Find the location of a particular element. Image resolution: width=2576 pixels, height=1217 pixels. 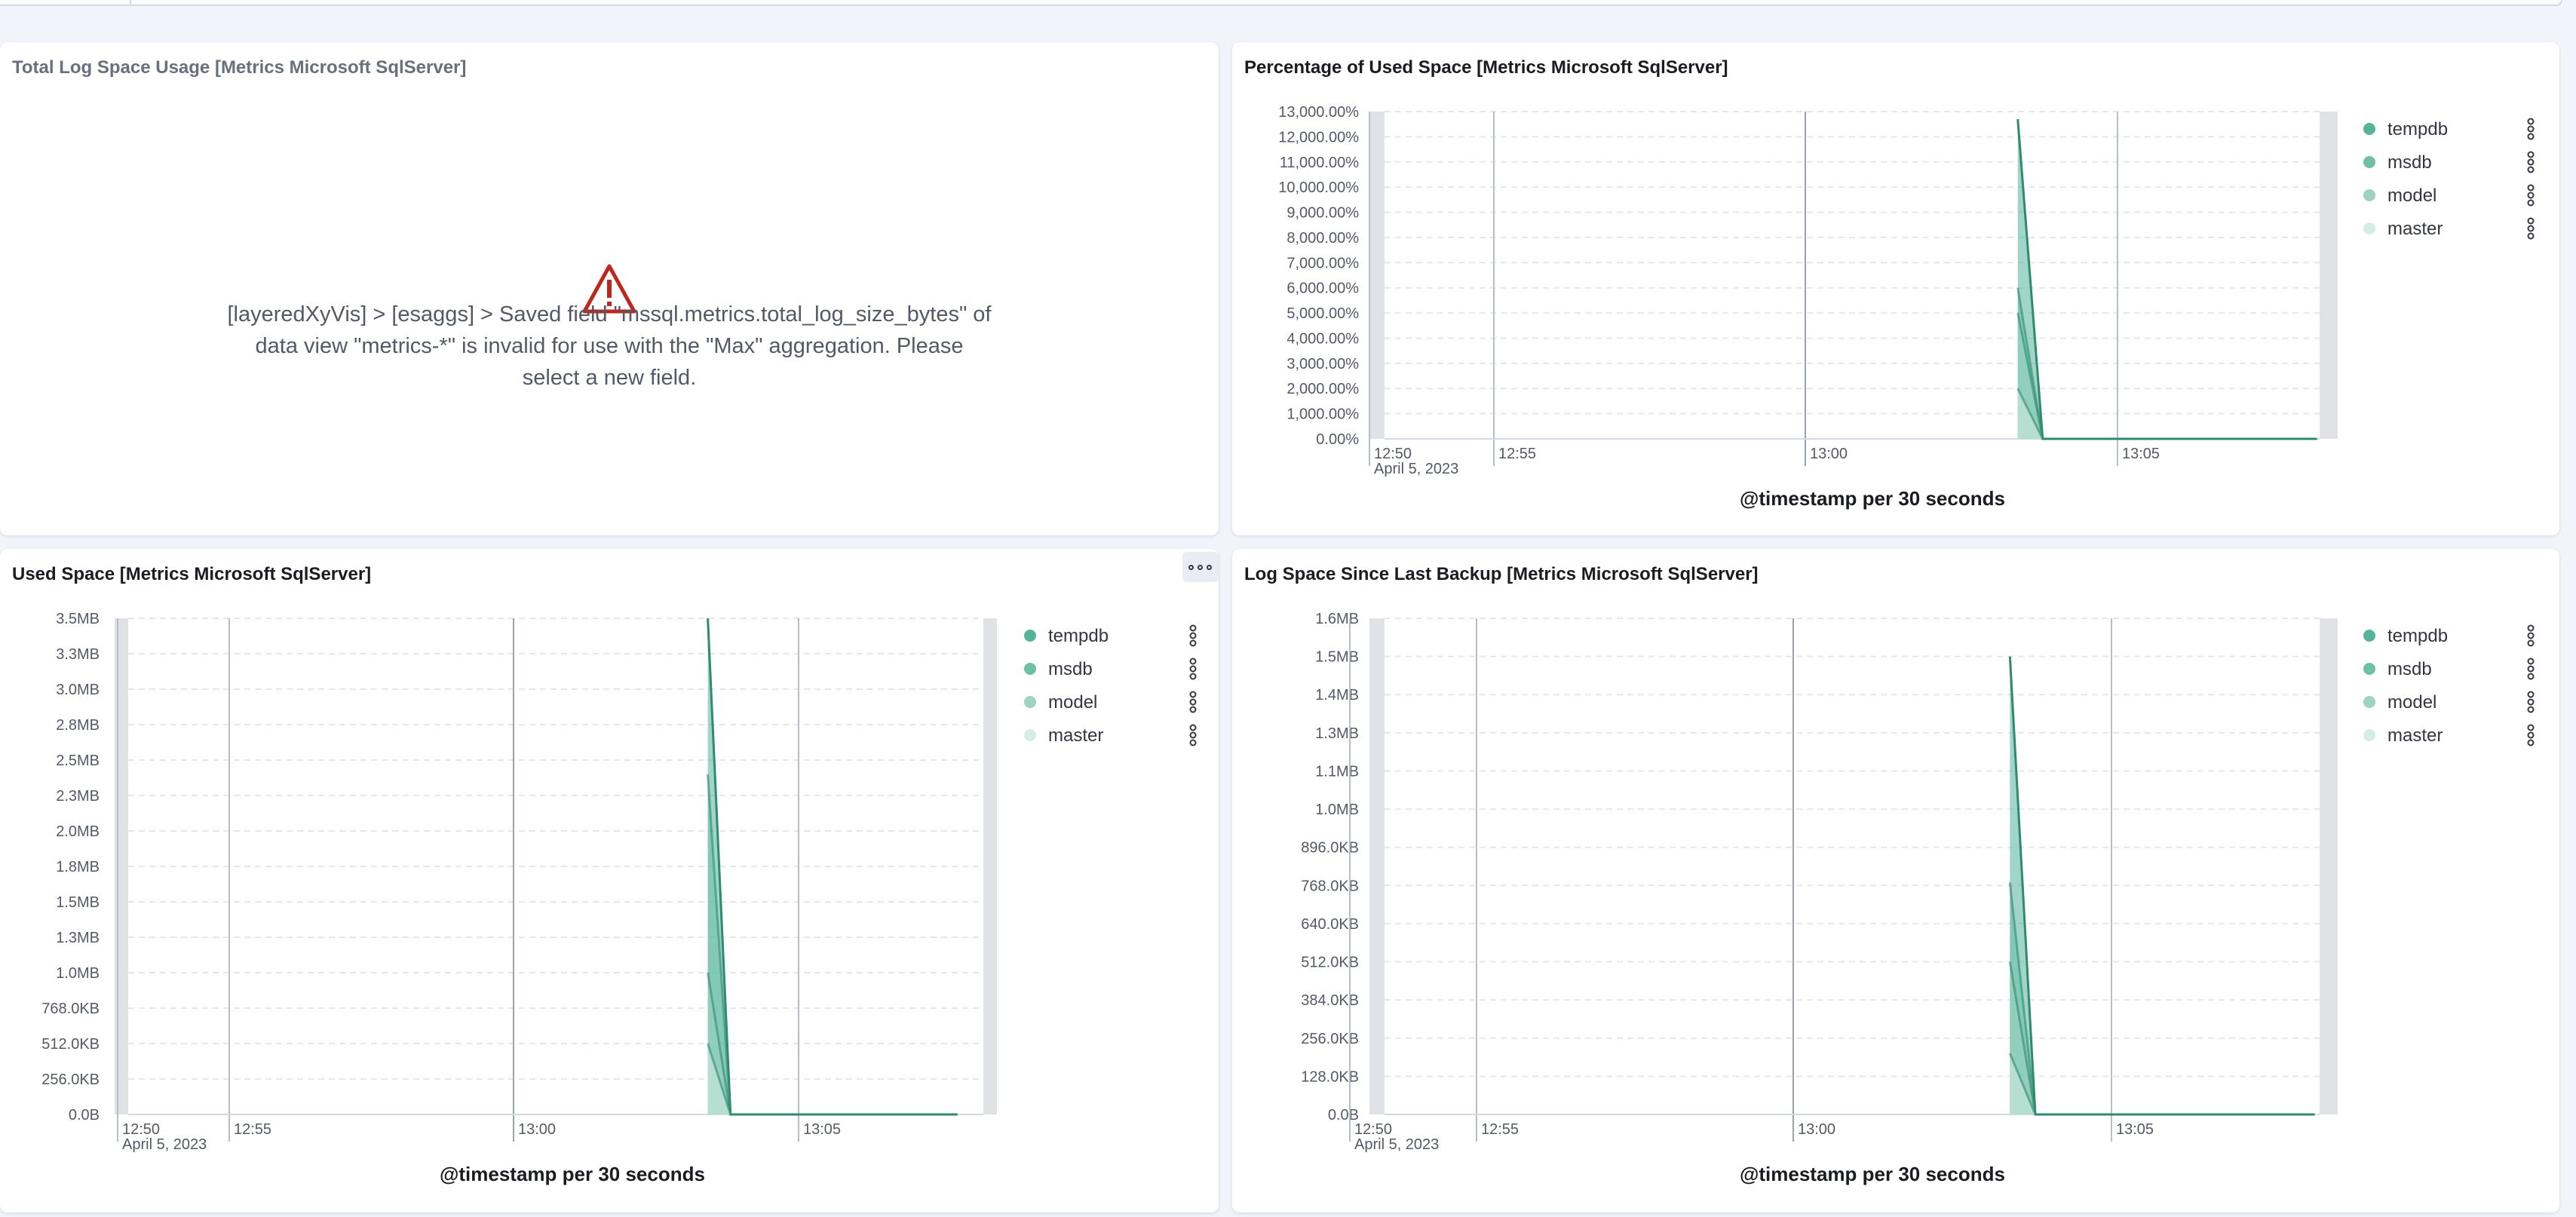

y-tick-label: 8,000.00% is located at coordinates (1322, 238).